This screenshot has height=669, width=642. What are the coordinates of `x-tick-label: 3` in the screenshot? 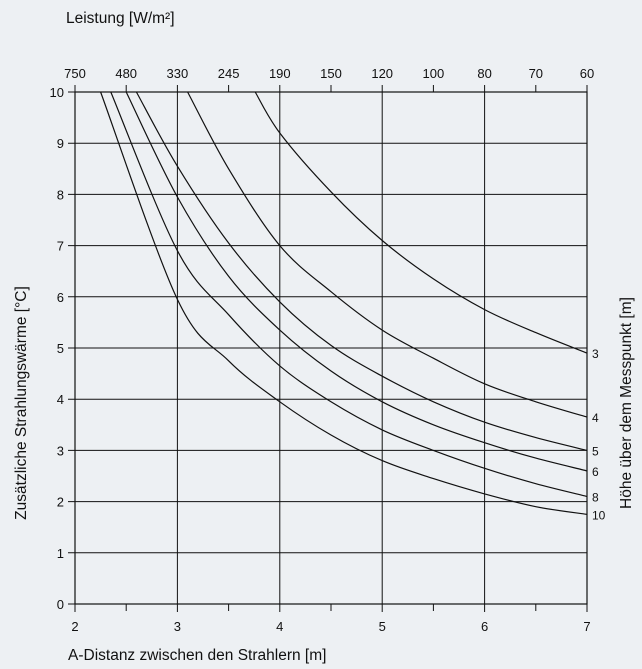 It's located at (177, 626).